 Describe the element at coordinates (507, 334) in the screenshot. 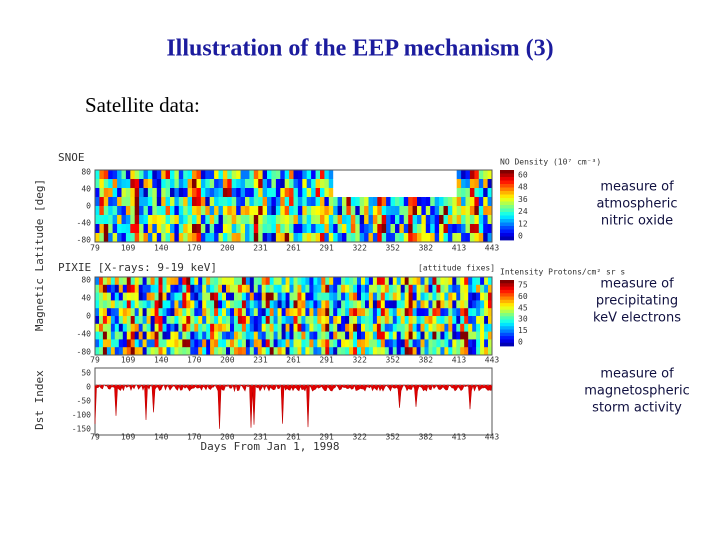

I see `colorbar-cell` at that location.